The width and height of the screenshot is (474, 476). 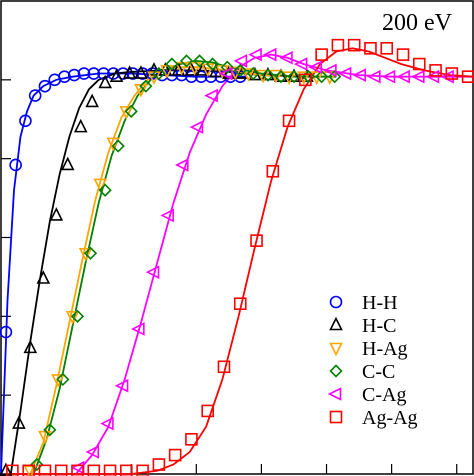 I want to click on legend-label-ag-ag: Ag-Ag, so click(x=390, y=418).